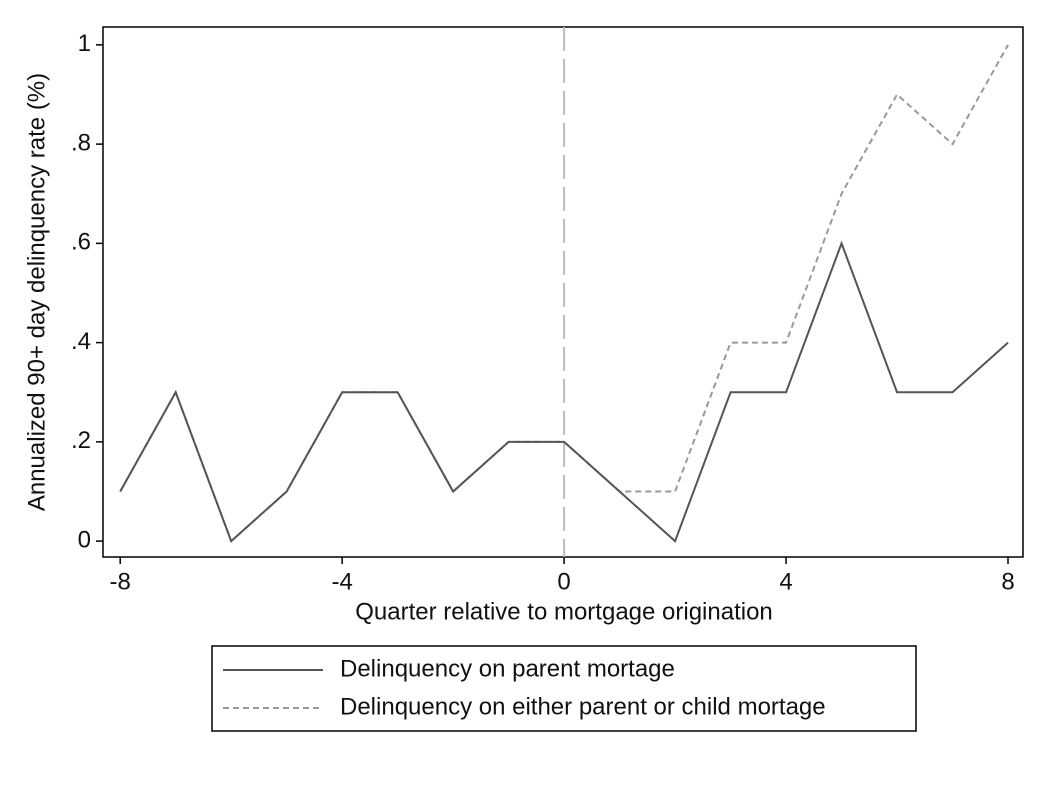 The image size is (1055, 812). Describe the element at coordinates (564, 688) in the screenshot. I see `legend-box` at that location.